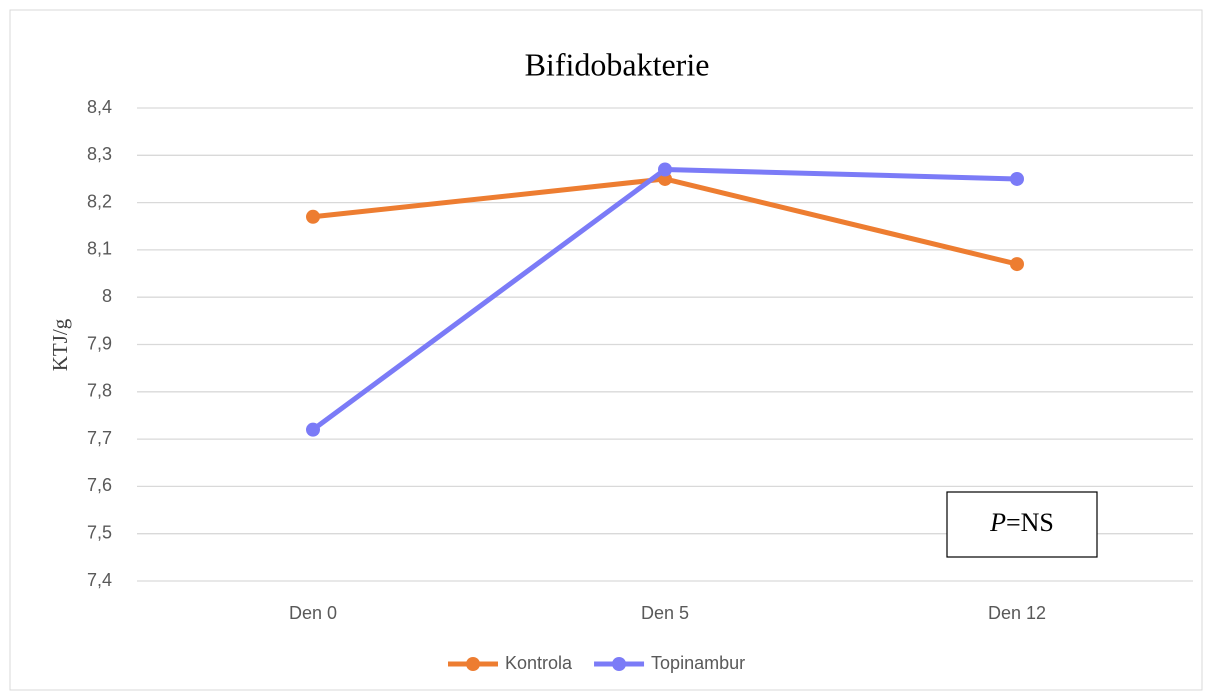  I want to click on y-tick-label: 8,2, so click(99, 201).